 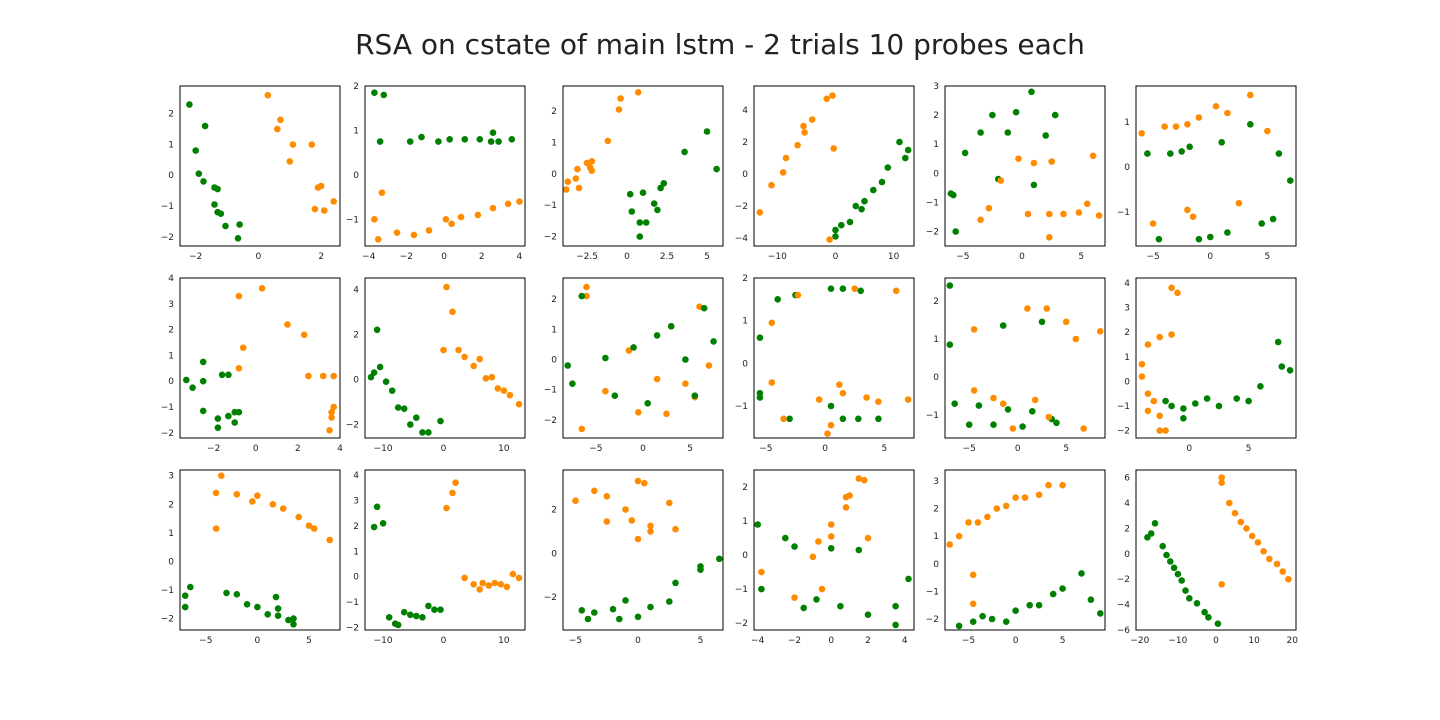 What do you see at coordinates (1124, 606) in the screenshot?
I see `y-tick-label: −4` at bounding box center [1124, 606].